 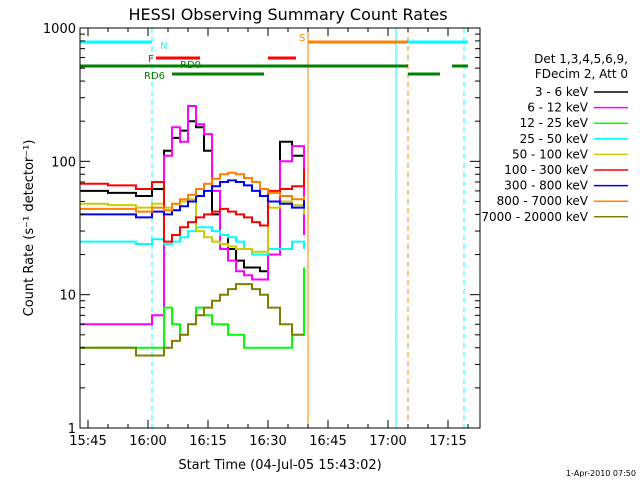 What do you see at coordinates (207, 441) in the screenshot?
I see `x-tick-label: 16:15` at bounding box center [207, 441].